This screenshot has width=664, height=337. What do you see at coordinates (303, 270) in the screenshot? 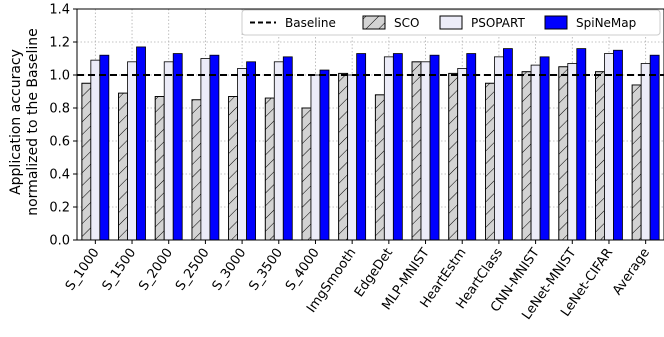
I see `x-tick-label: S_4000` at bounding box center [303, 270].